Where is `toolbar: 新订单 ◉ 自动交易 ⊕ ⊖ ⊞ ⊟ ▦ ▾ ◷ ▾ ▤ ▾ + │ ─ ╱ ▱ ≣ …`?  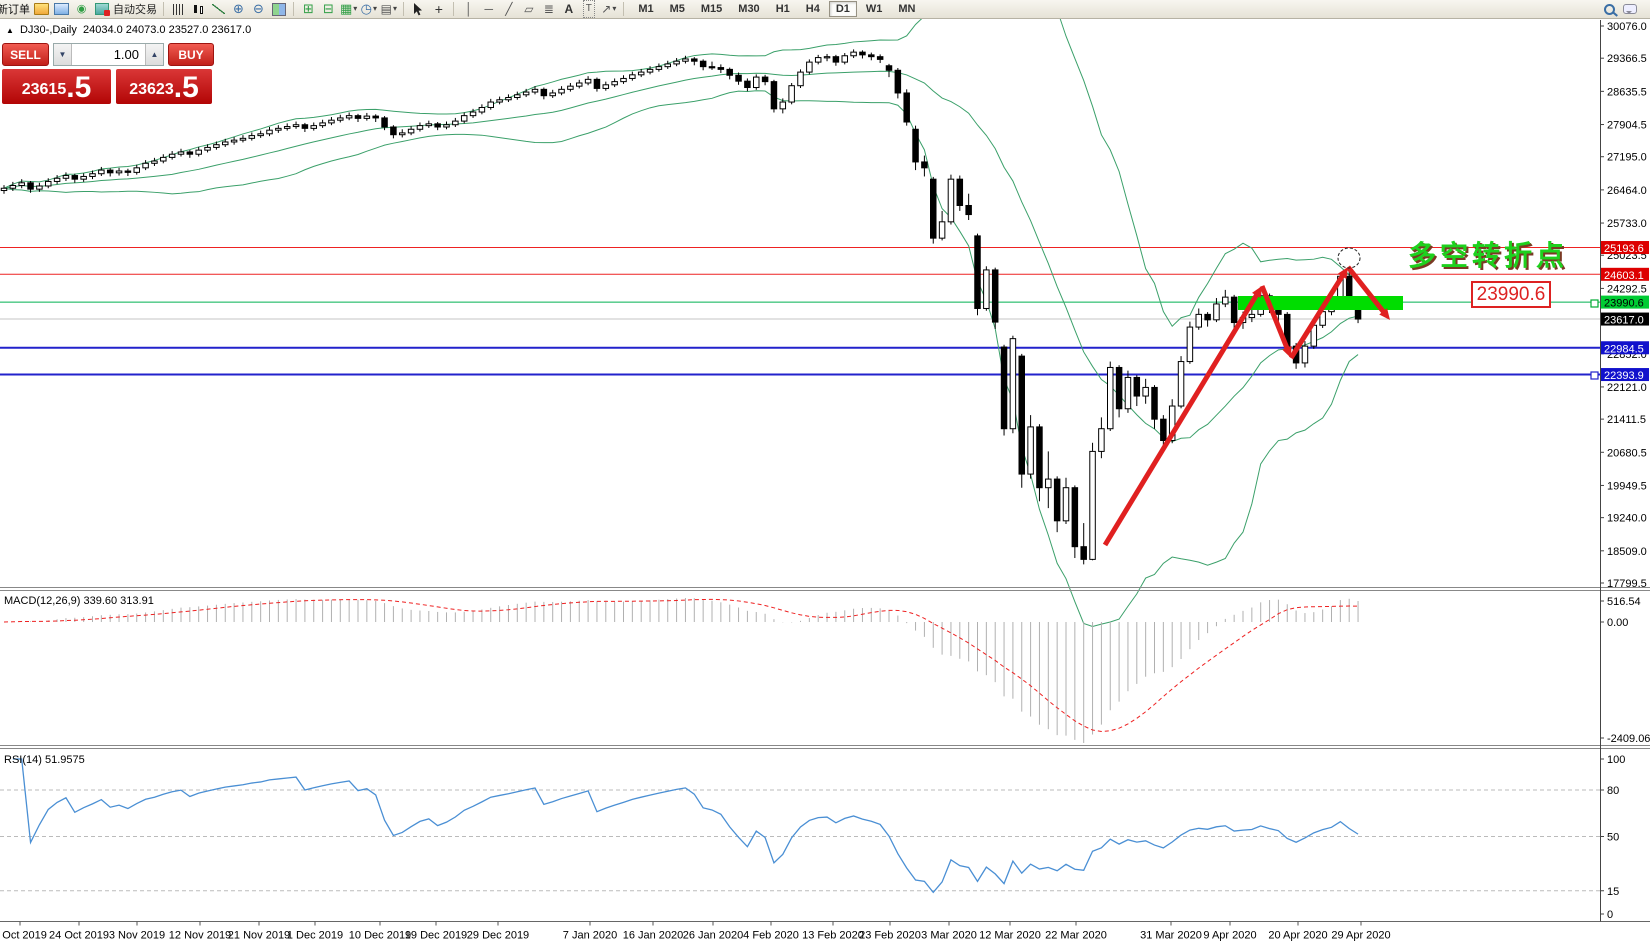
toolbar: 新订单 ◉ 自动交易 ⊕ ⊖ ⊞ ⊟ ▦ ▾ ◷ ▾ ▤ ▾ + │ ─ ╱ ▱ ≣ … is located at coordinates (825, 9).